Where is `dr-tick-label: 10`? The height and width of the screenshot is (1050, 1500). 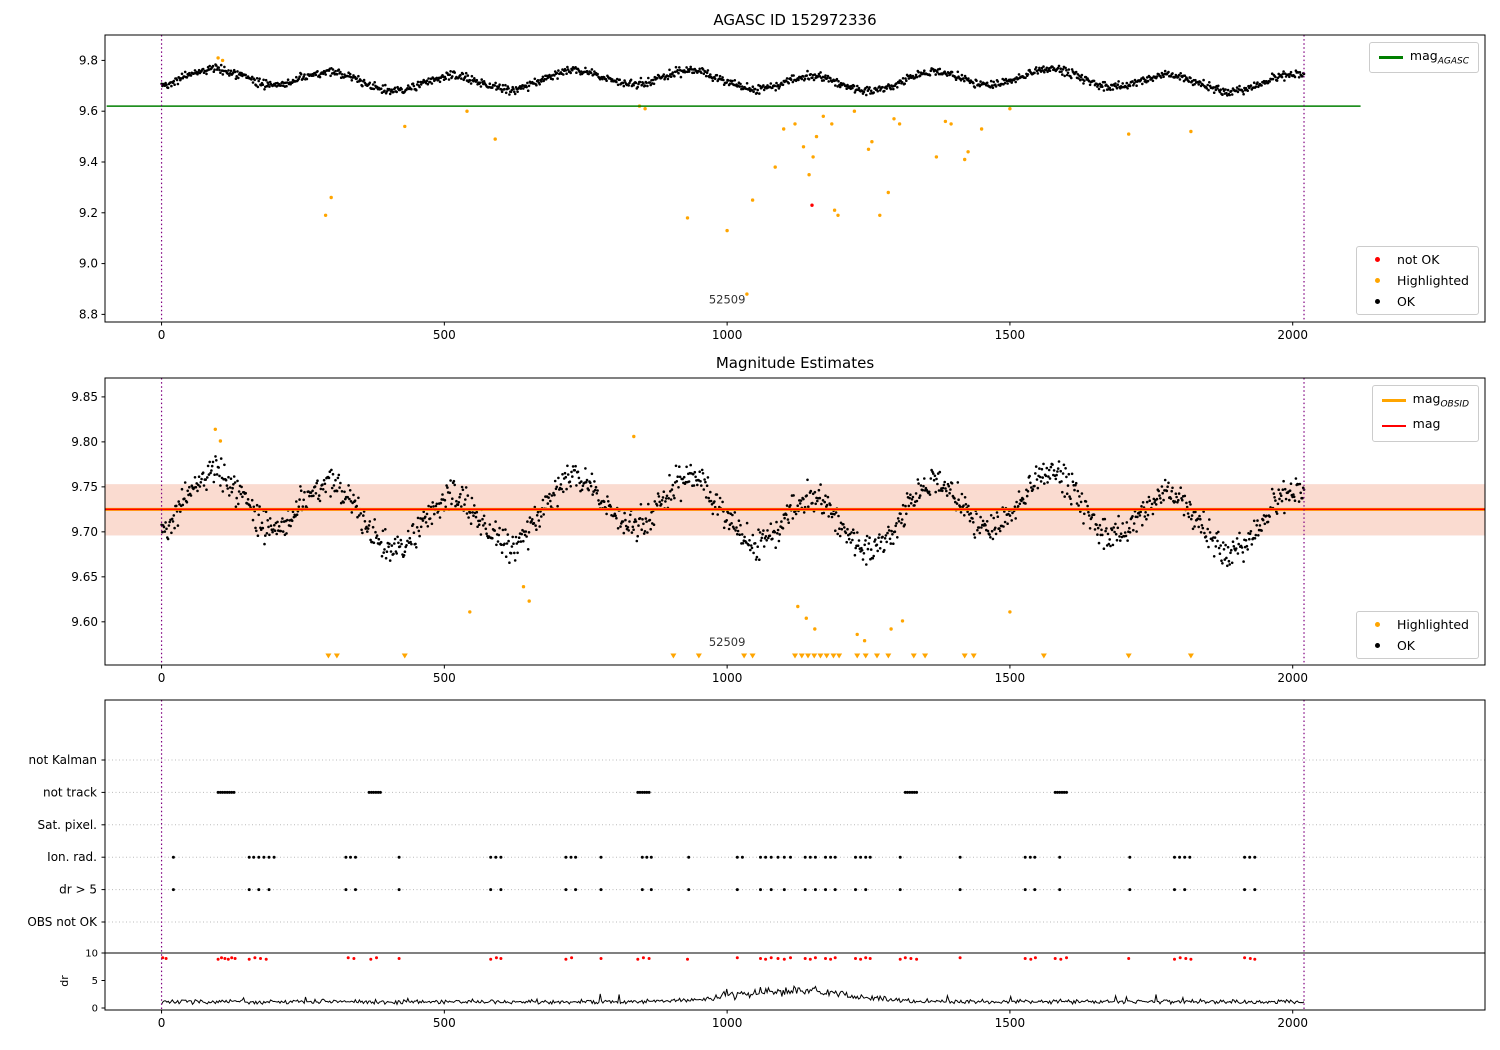
dr-tick-label: 10 is located at coordinates (91, 954).